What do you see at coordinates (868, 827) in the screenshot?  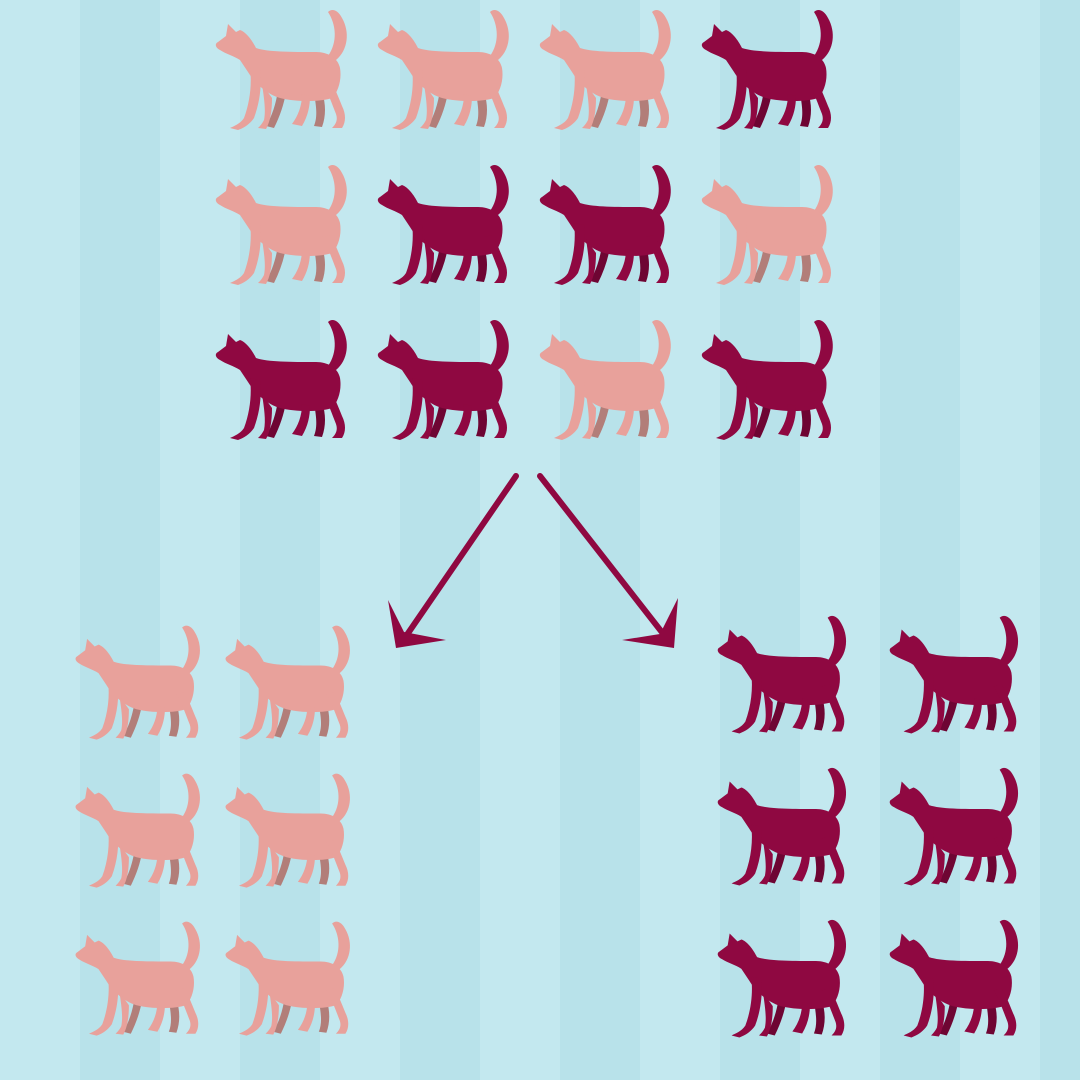 I see `dark-cat-group` at bounding box center [868, 827].